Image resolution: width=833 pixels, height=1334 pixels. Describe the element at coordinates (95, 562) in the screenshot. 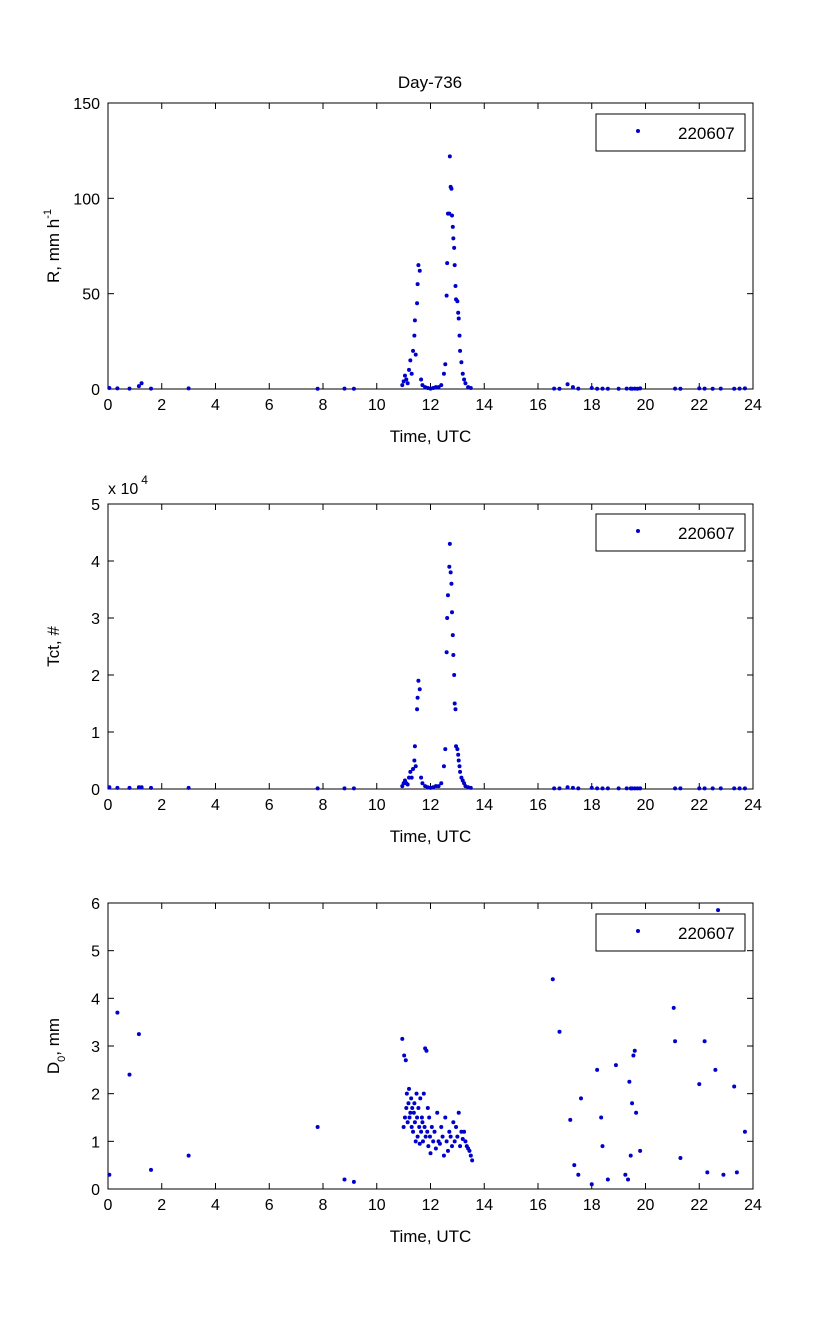

I see `y-tick-label: 4` at that location.